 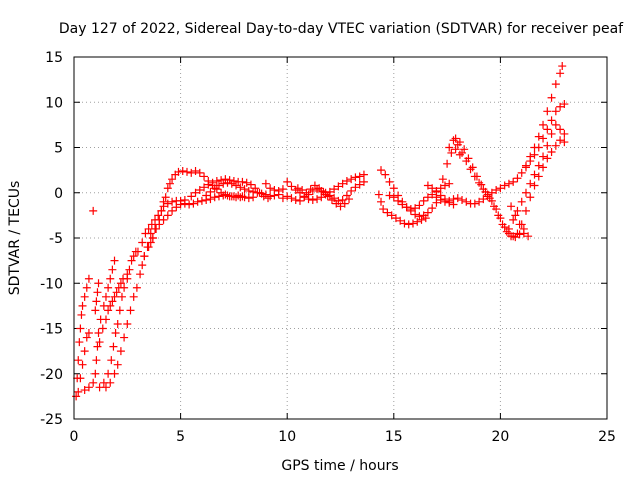 I want to click on x-tick-label: 10, so click(x=287, y=437).